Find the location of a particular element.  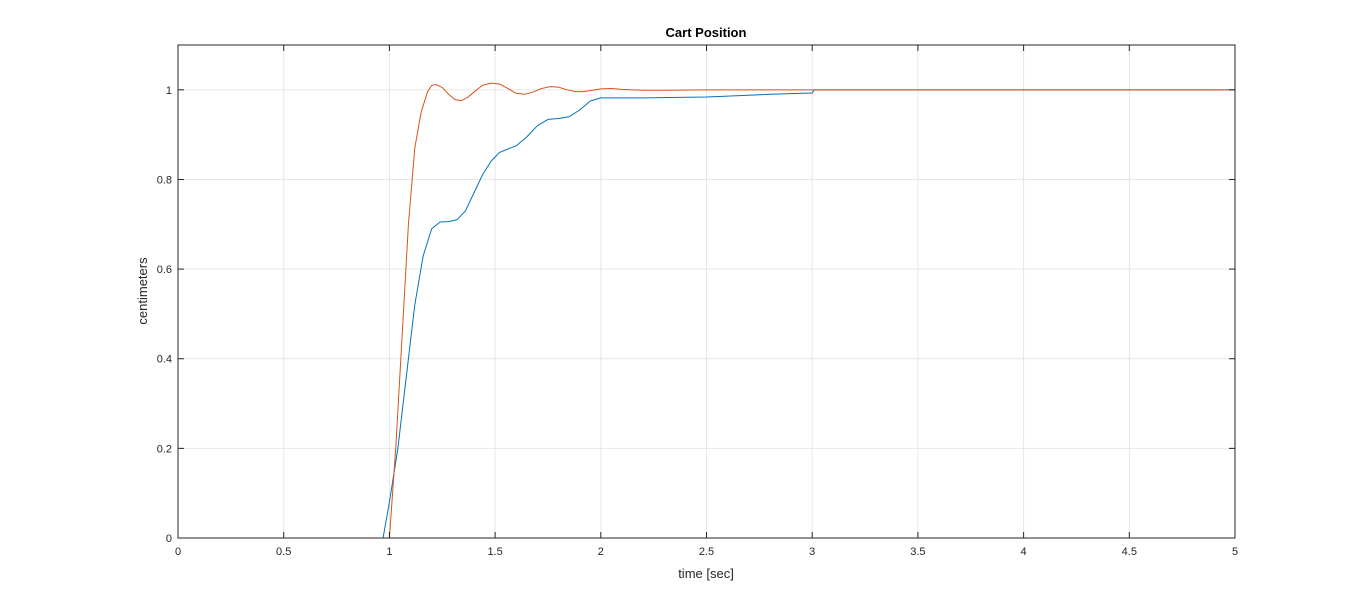

y-tick-label: 0.8 is located at coordinates (164, 180).